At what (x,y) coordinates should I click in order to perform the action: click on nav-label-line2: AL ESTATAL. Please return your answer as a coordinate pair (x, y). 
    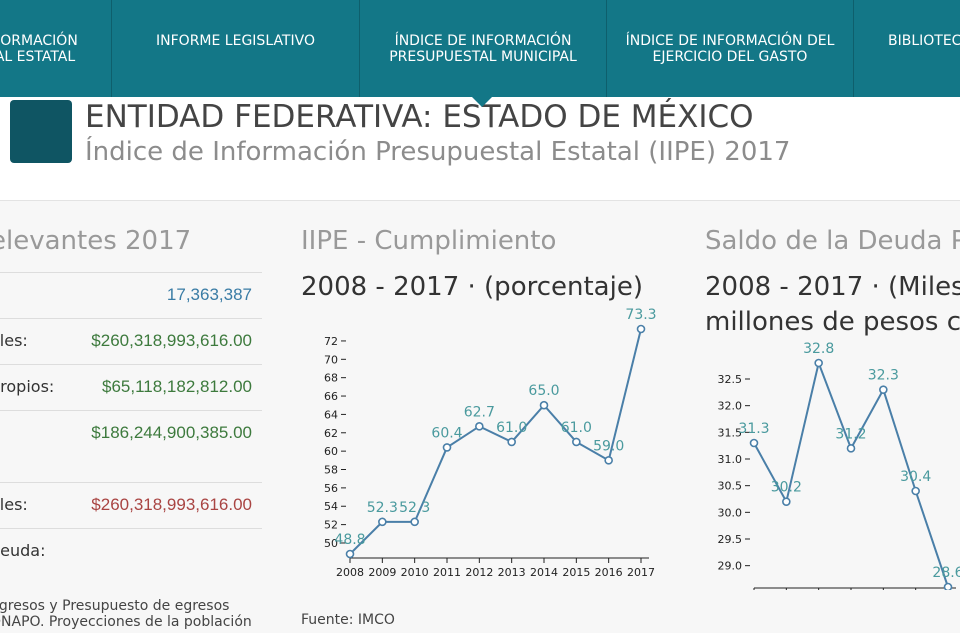
    Looking at the image, I should click on (38, 57).